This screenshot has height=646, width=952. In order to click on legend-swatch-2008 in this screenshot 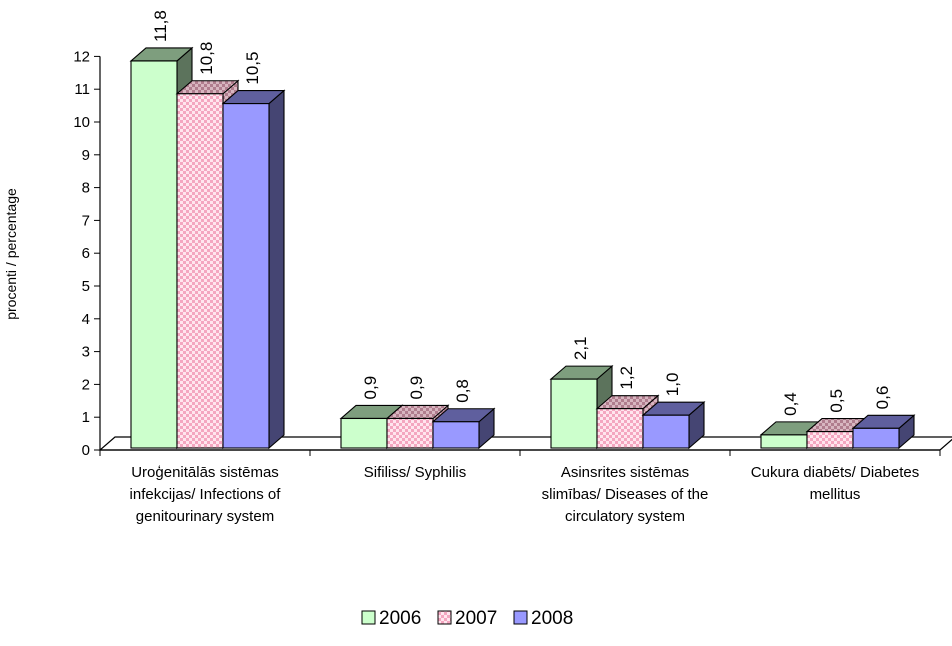, I will do `click(520, 617)`.